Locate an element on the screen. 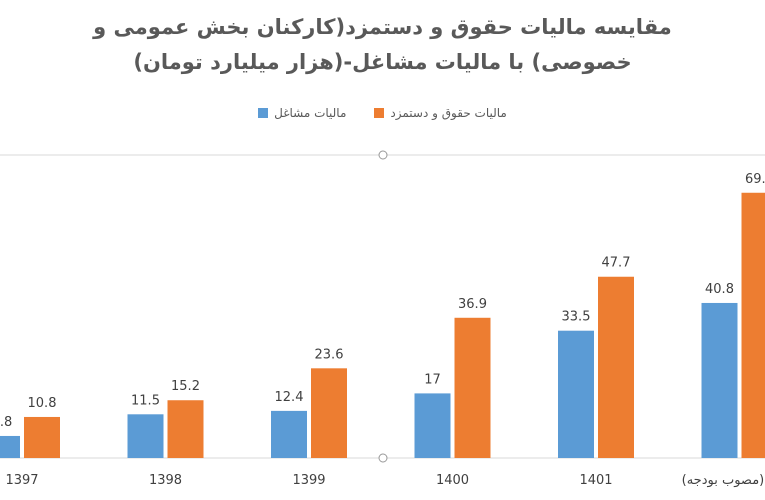  x-tick-label: 1397 is located at coordinates (21, 480).